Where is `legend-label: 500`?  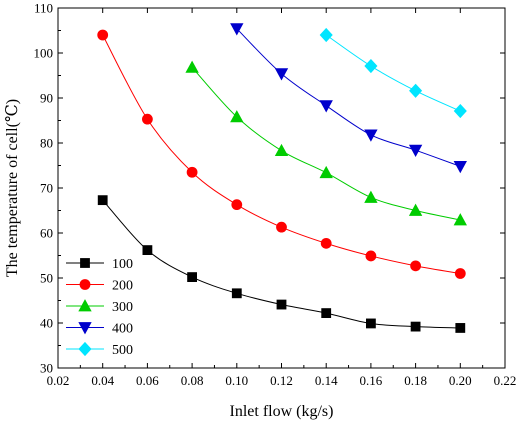 legend-label: 500 is located at coordinates (122, 350).